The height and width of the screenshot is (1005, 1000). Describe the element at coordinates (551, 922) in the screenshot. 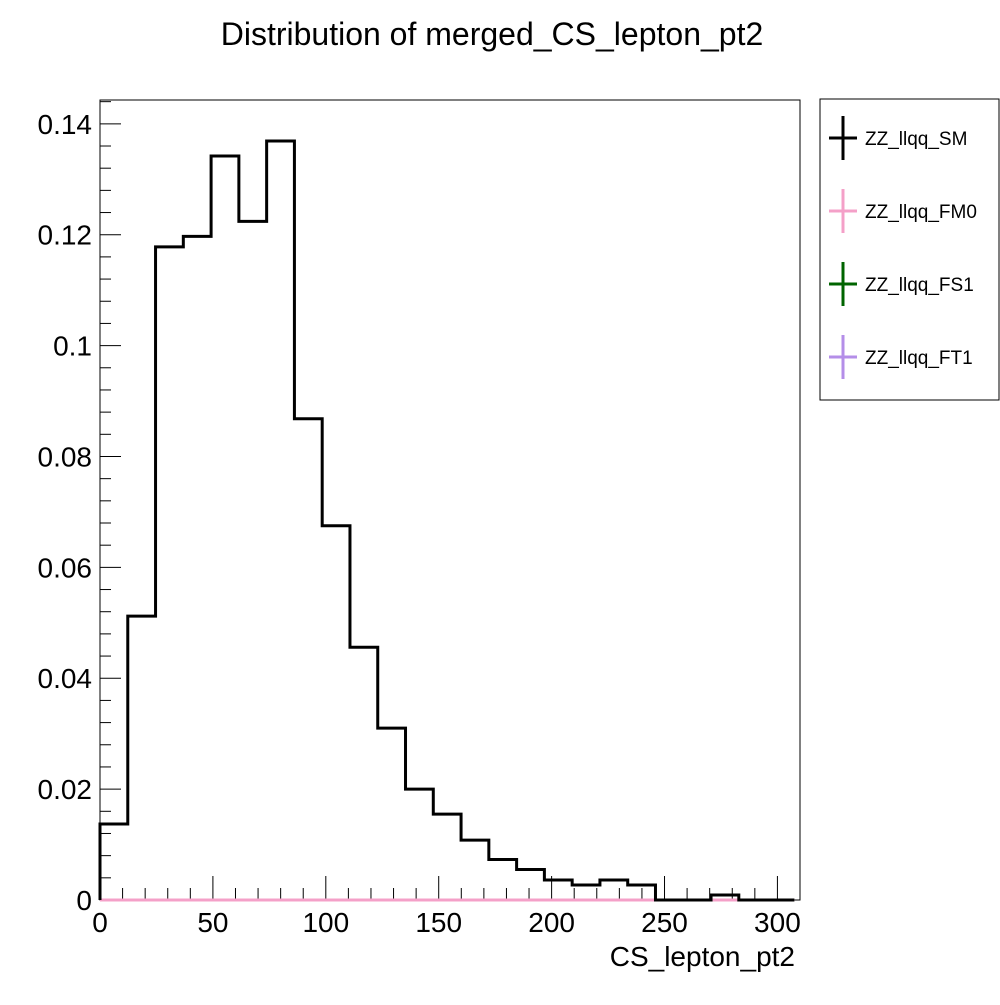

I see `x-tick-label: 200` at that location.